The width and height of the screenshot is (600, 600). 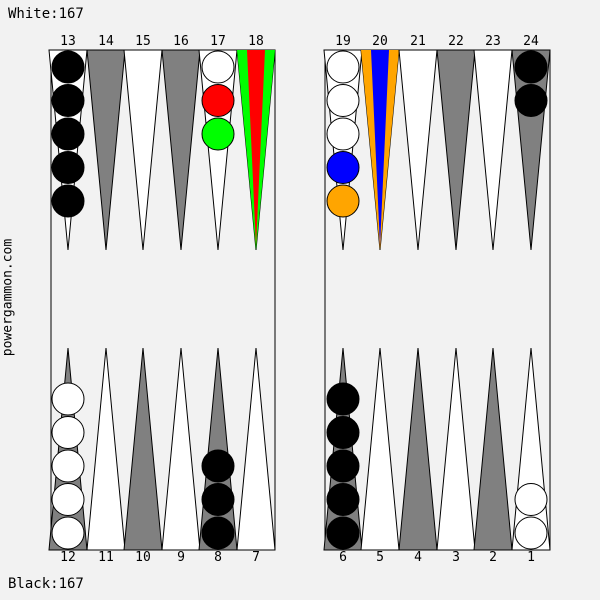 What do you see at coordinates (68, 41) in the screenshot?
I see `point-number-13: 13` at bounding box center [68, 41].